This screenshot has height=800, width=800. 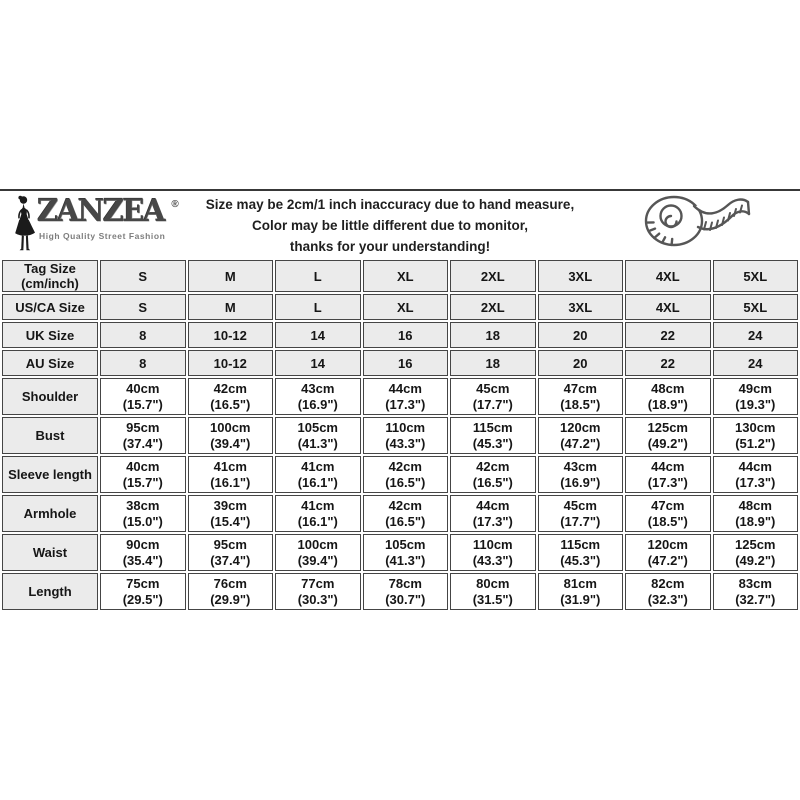 I want to click on column-header-l: L, so click(x=318, y=276).